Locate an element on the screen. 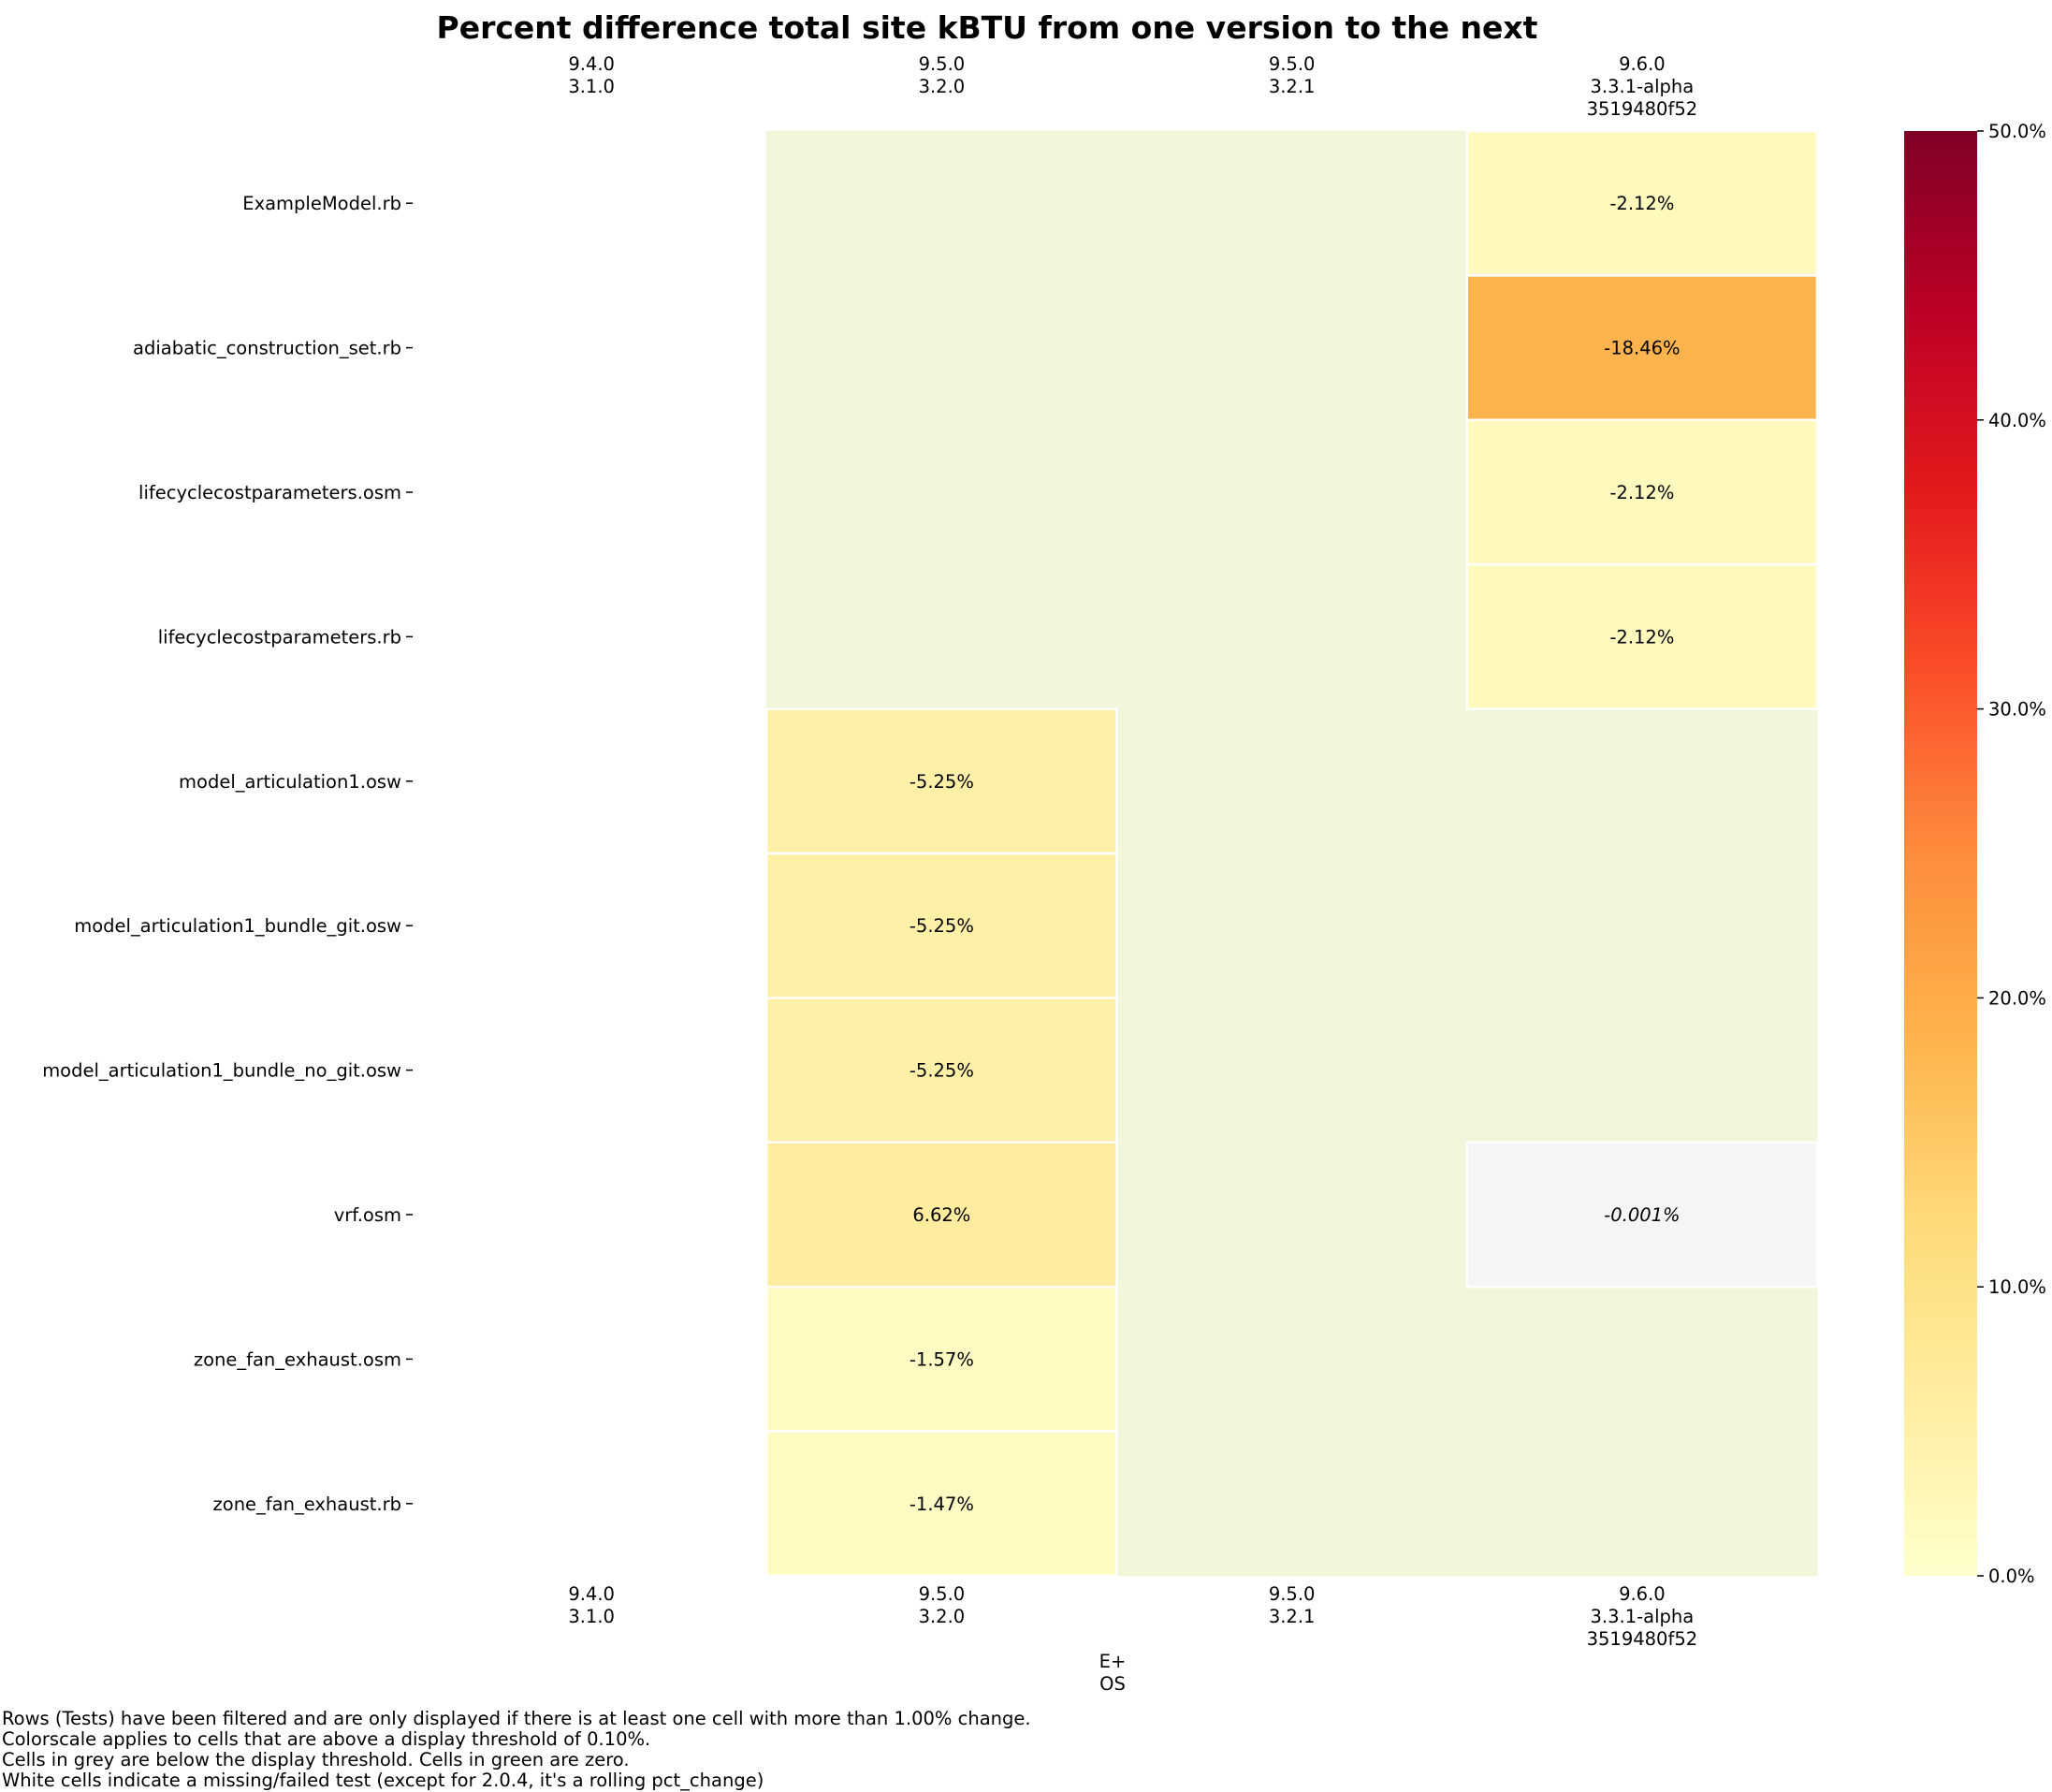 Image resolution: width=2052 pixels, height=1792 pixels. row-label: model_articulation1_bundle_git.osw is located at coordinates (237, 926).